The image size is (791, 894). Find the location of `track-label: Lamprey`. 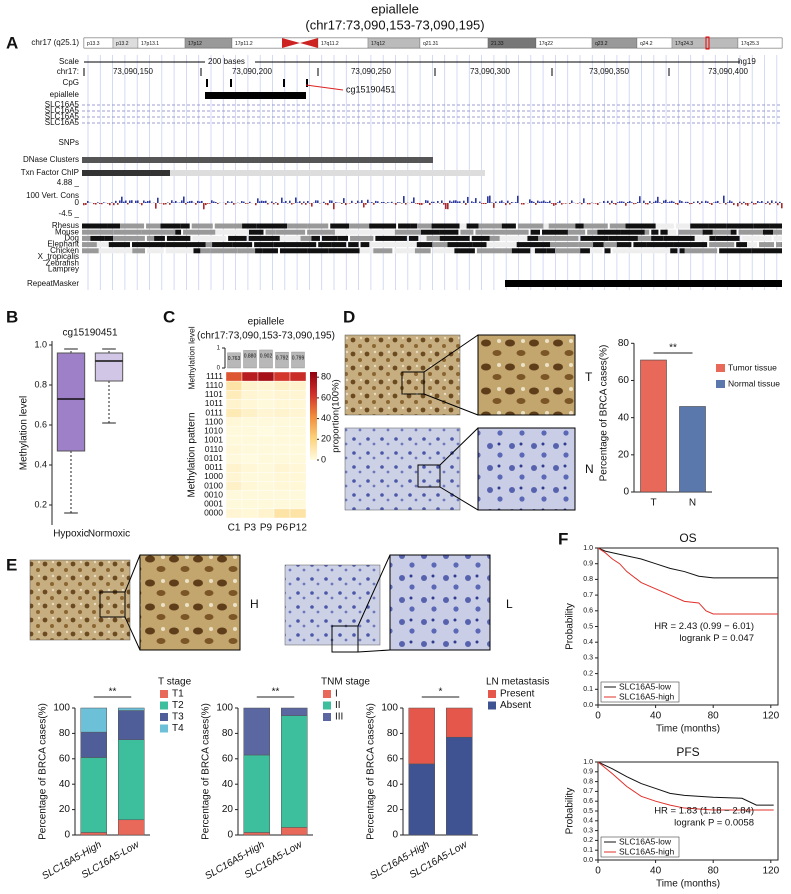

track-label: Lamprey is located at coordinates (63, 269).